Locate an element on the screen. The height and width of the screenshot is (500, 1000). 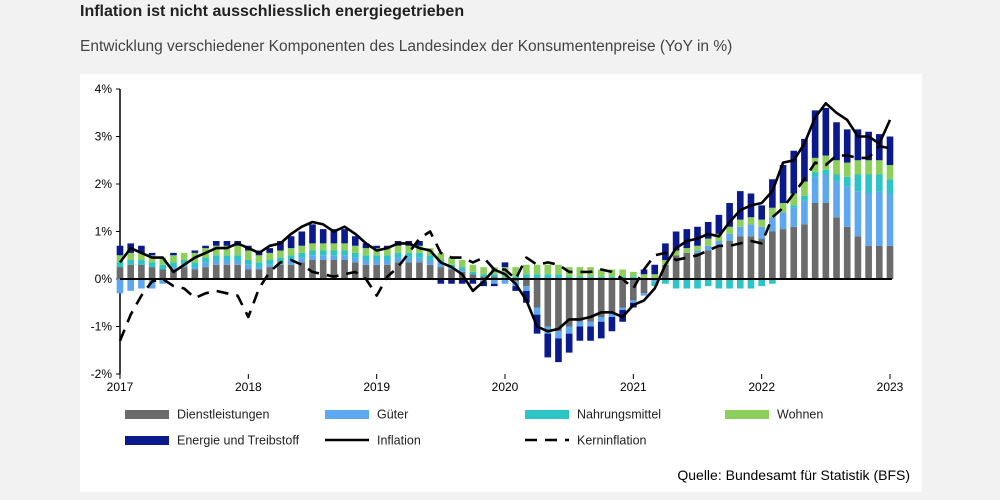
y-tick-label: -2% is located at coordinates (102, 374).